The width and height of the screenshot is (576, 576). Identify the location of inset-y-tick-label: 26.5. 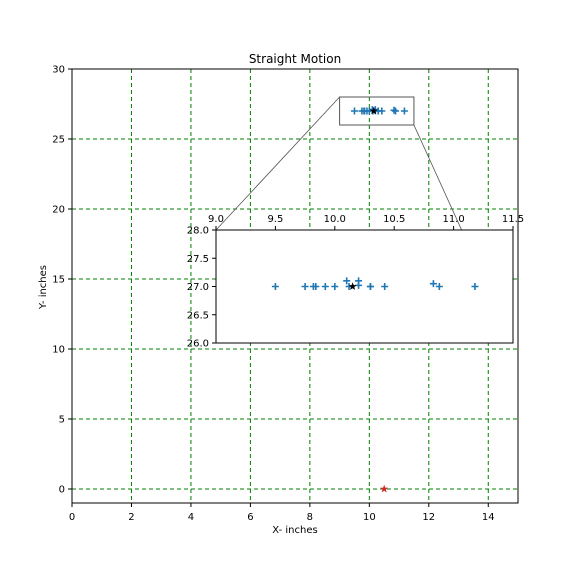
(198, 315).